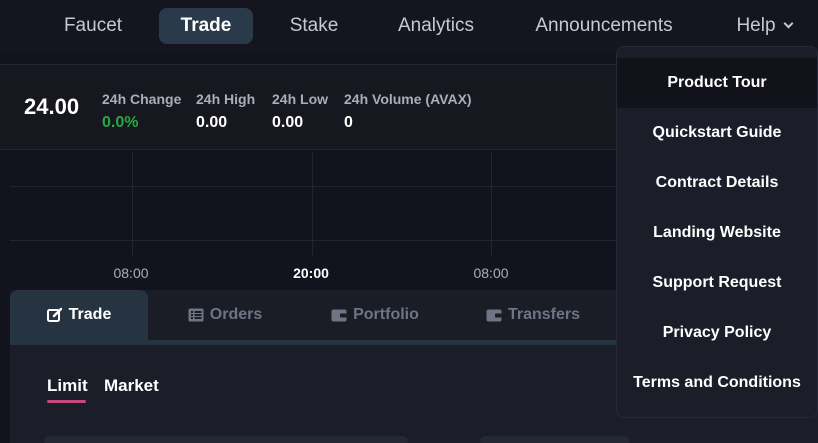 This screenshot has height=443, width=818. What do you see at coordinates (212, 122) in the screenshot?
I see `high-value: 0.00` at bounding box center [212, 122].